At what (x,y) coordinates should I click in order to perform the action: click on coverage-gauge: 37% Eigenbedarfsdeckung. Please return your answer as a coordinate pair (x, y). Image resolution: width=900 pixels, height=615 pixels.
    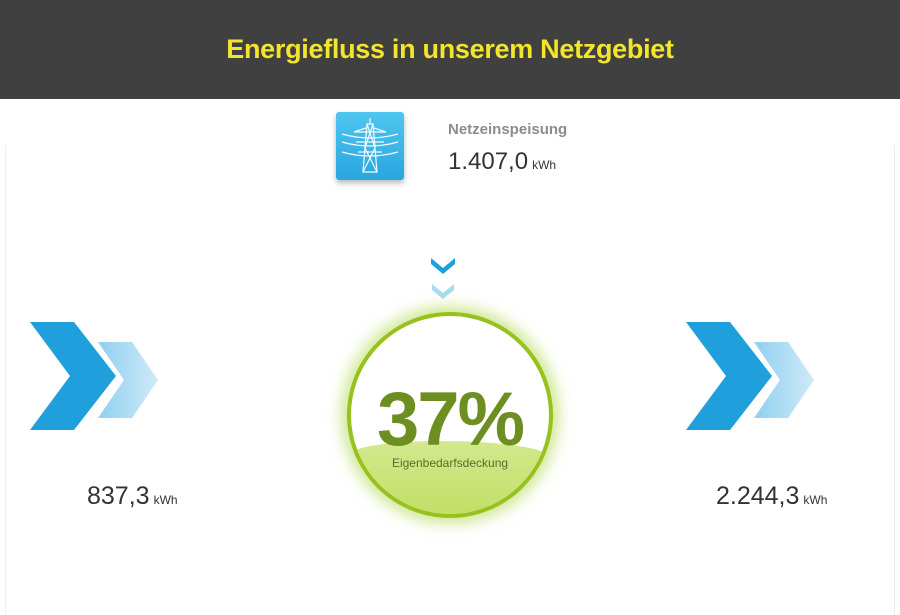
    Looking at the image, I should click on (450, 415).